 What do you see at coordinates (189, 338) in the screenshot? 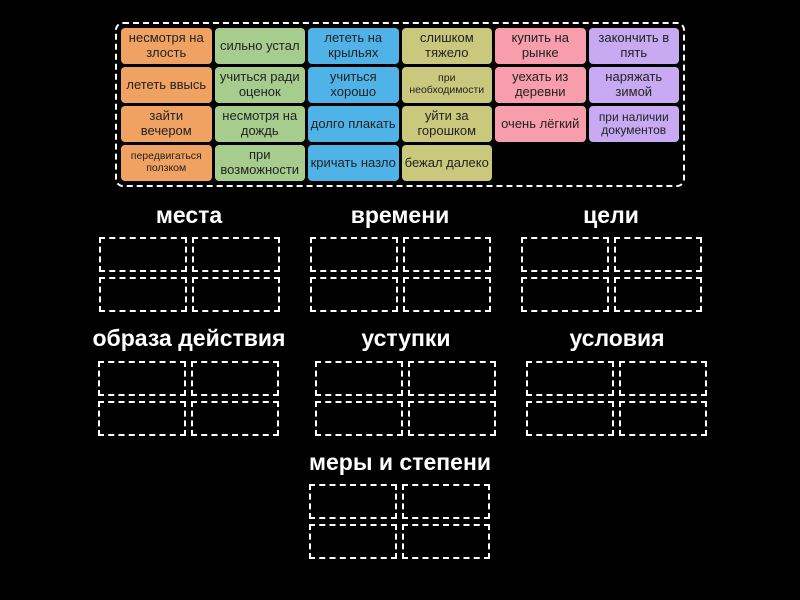
I see `category-title: образа действия` at bounding box center [189, 338].